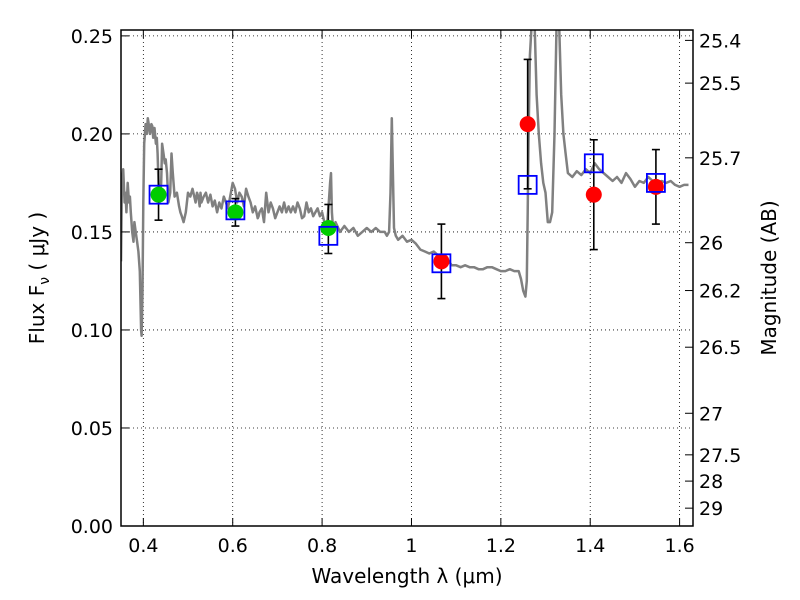  I want to click on y-axis-label-main: Flux F, so click(37, 314).